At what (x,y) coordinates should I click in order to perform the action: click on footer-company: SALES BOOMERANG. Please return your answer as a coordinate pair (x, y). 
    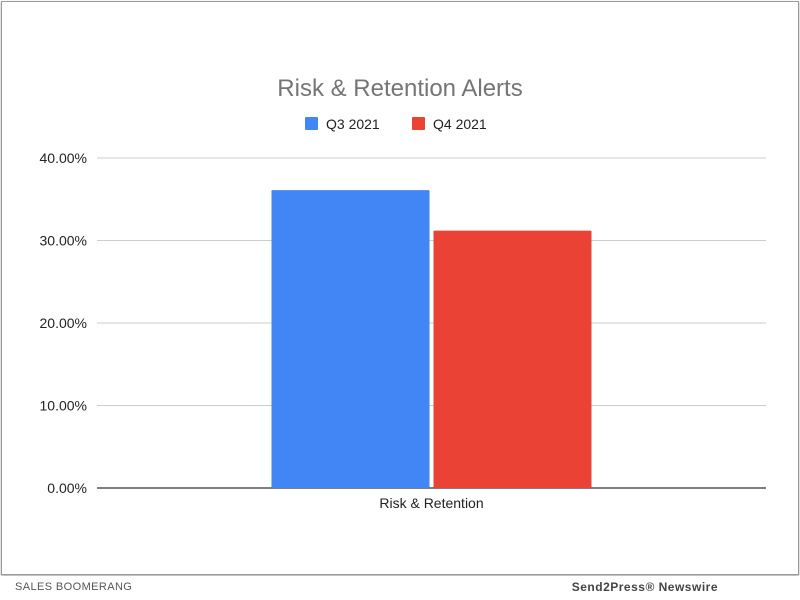
    Looking at the image, I should click on (74, 587).